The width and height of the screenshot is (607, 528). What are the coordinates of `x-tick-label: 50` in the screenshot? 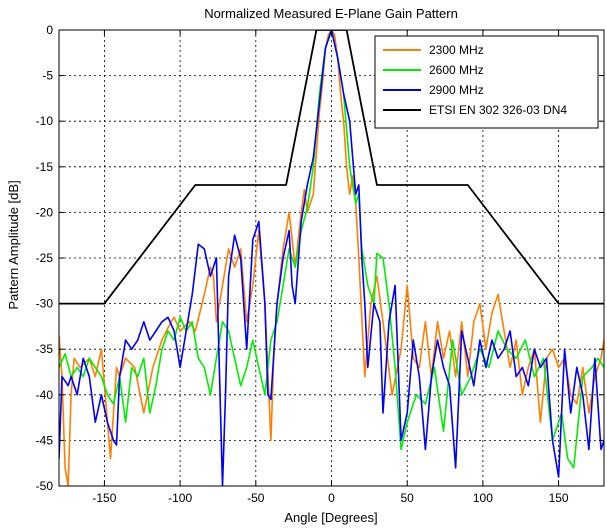 It's located at (408, 498).